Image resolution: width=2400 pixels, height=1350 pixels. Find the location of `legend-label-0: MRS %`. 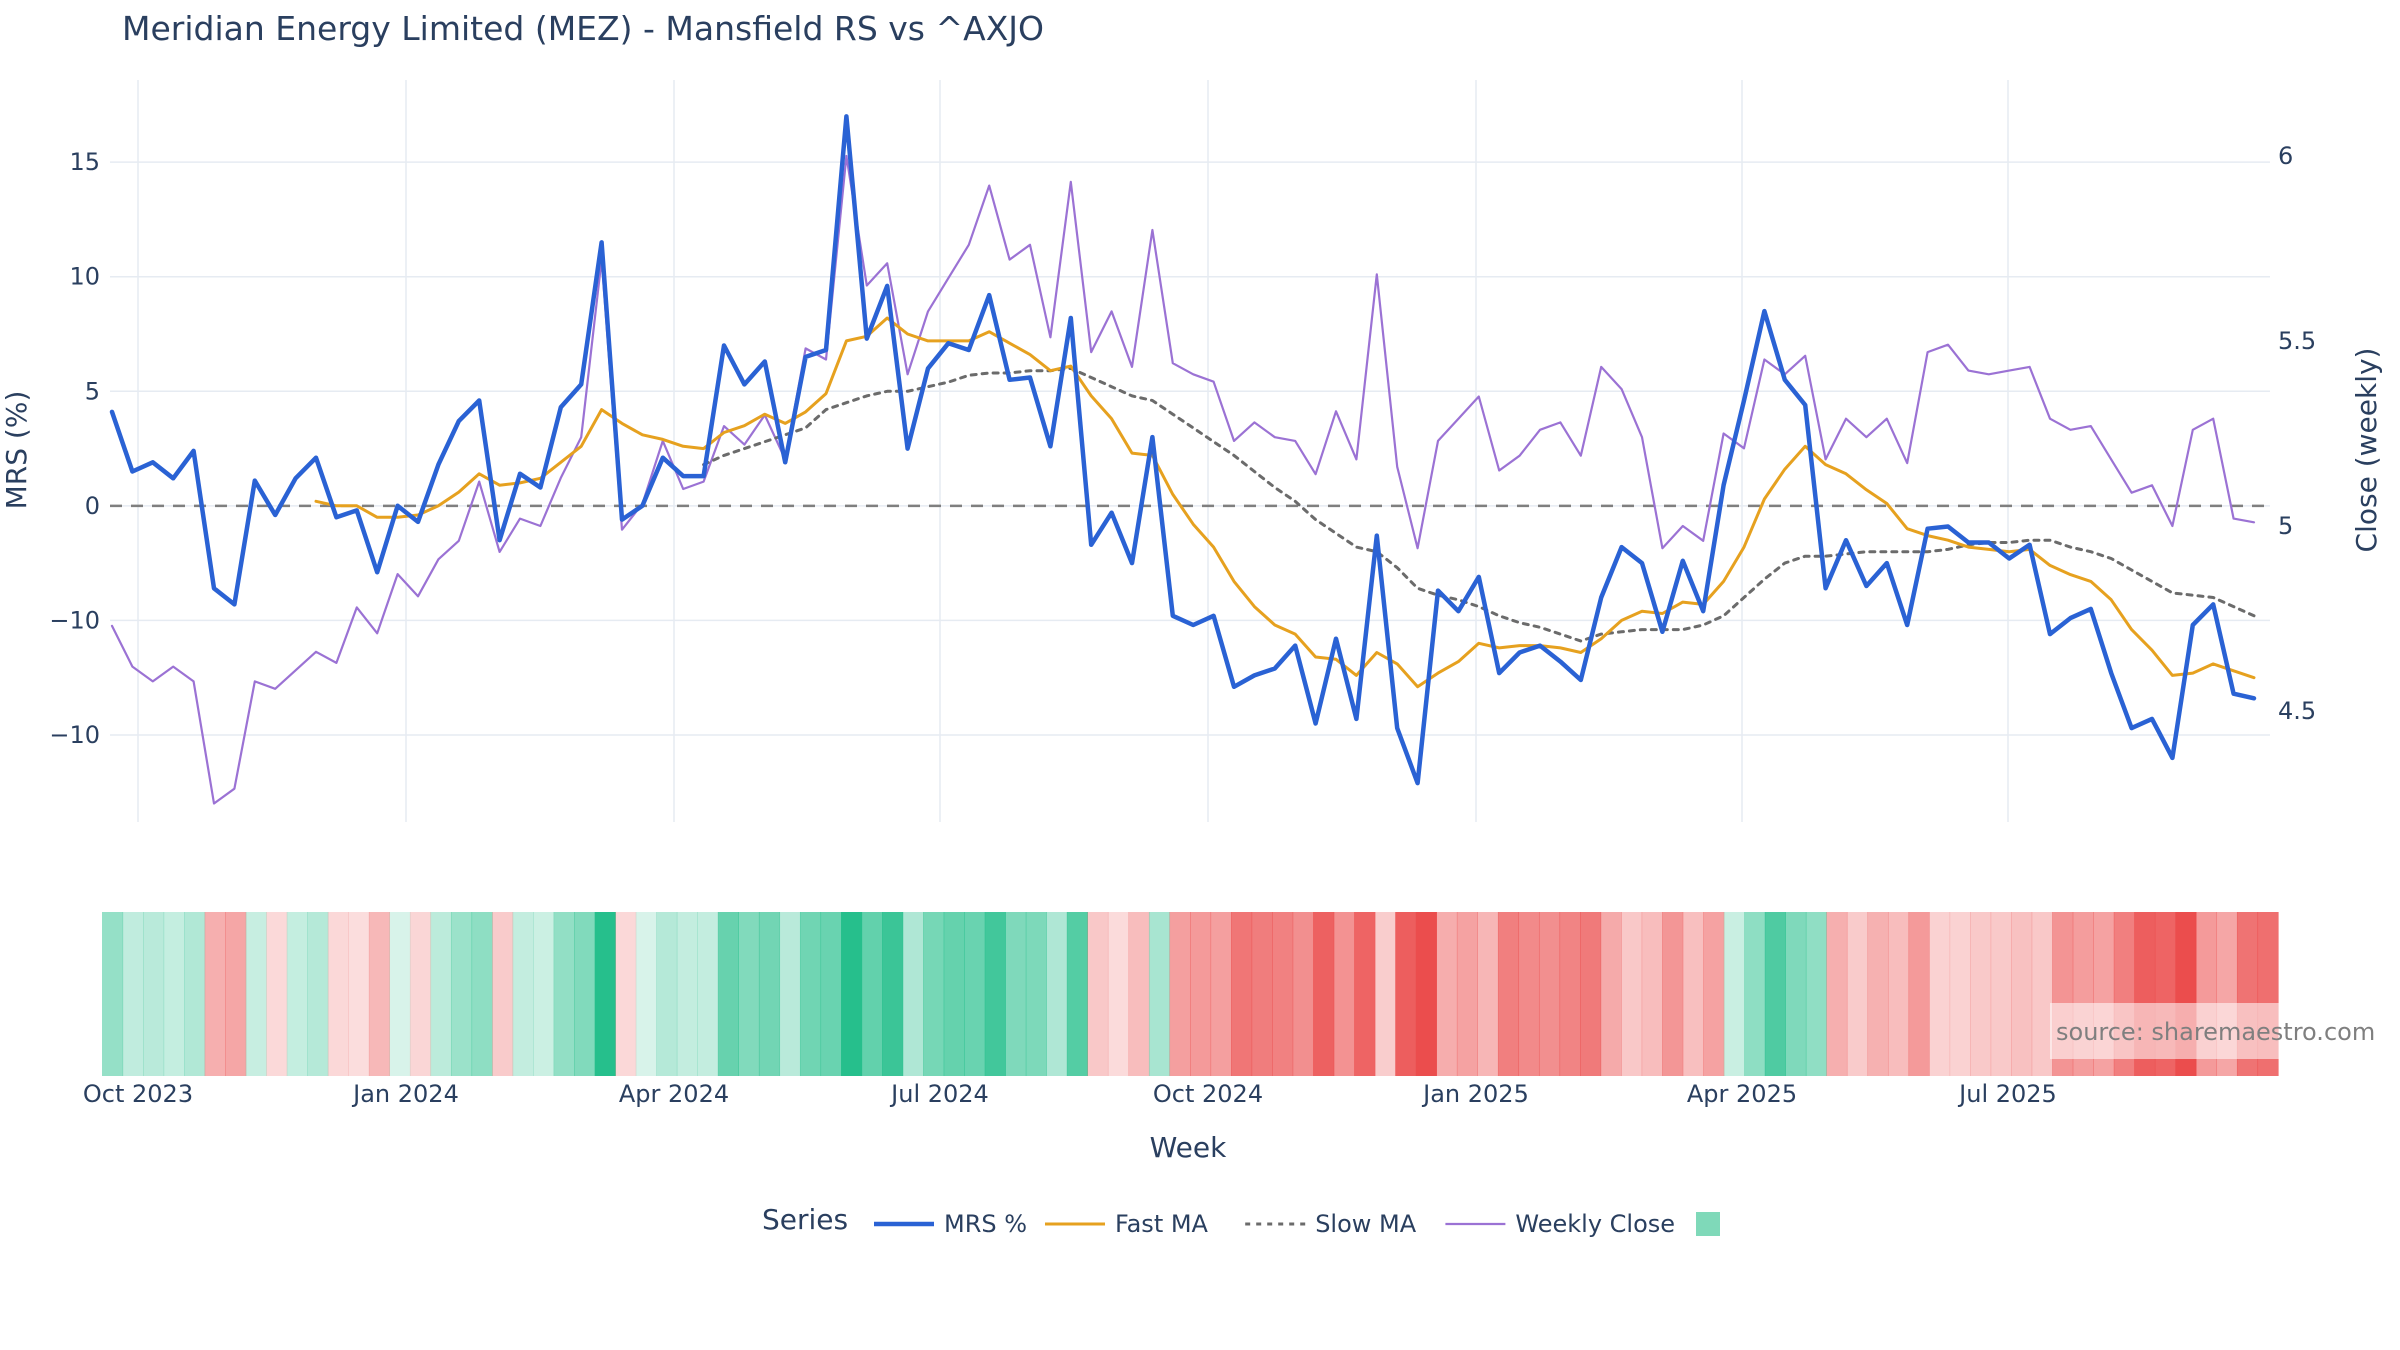

legend-label-0: MRS % is located at coordinates (985, 1224).